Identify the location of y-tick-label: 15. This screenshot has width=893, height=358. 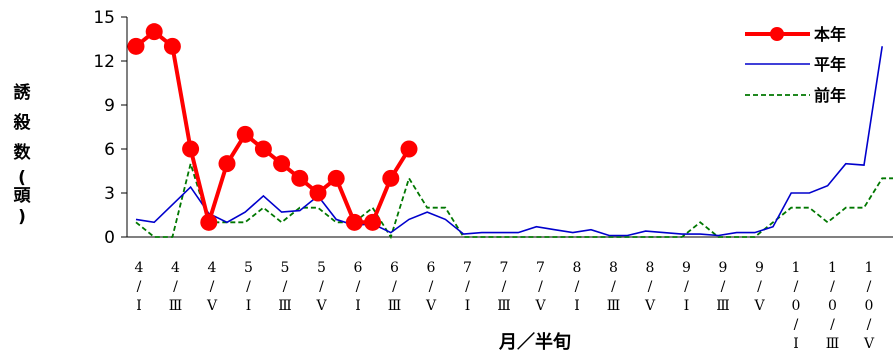
(104, 18).